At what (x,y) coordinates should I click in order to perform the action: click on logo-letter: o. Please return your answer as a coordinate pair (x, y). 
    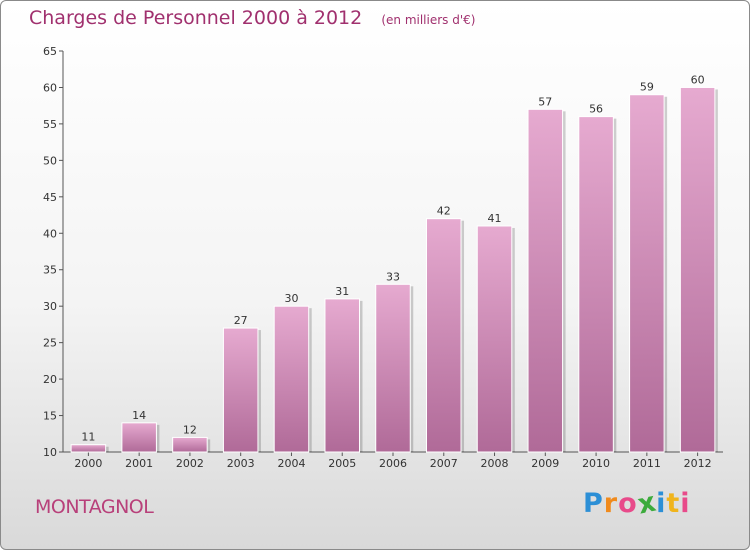
    Looking at the image, I should click on (628, 503).